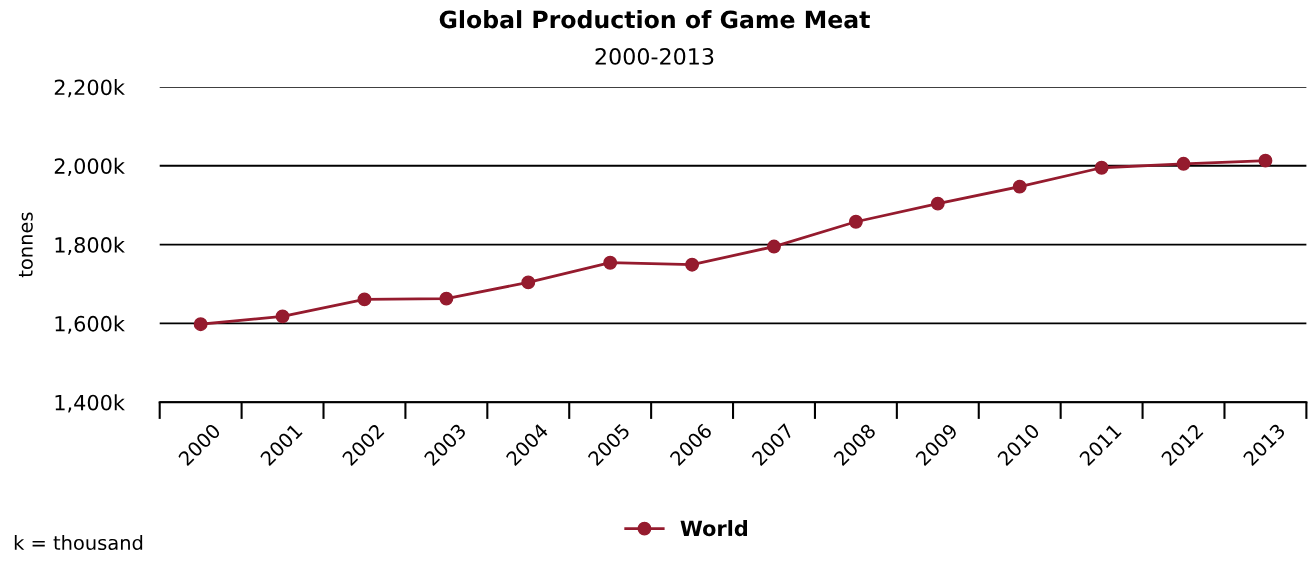  Describe the element at coordinates (89, 167) in the screenshot. I see `y-tick-label: 2,000k` at that location.